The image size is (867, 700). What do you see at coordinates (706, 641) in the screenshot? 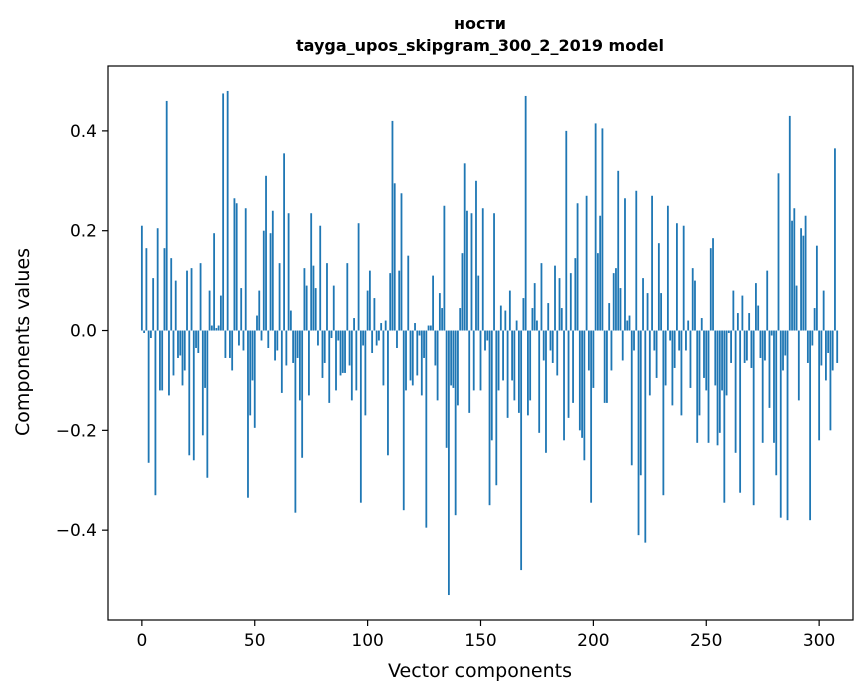
I see `x-tick-label-5: 250` at bounding box center [706, 641].